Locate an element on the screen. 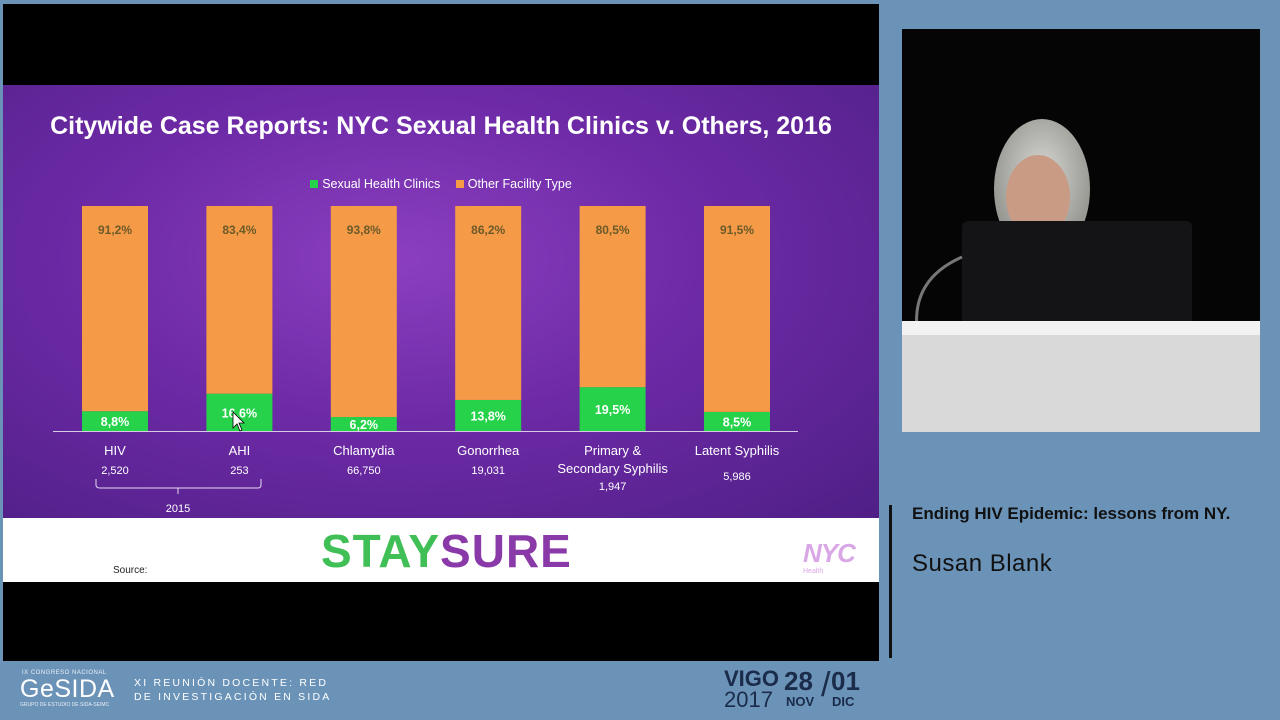 The width and height of the screenshot is (1280, 720). count-label-0: 2,520 is located at coordinates (115, 471).